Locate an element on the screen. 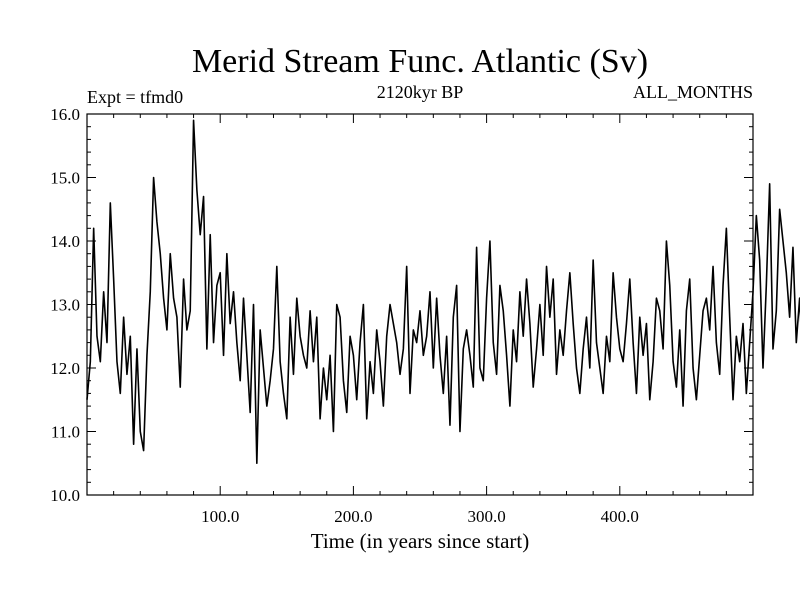 This screenshot has height=600, width=800. y-tick-label: 15.0 is located at coordinates (65, 178).